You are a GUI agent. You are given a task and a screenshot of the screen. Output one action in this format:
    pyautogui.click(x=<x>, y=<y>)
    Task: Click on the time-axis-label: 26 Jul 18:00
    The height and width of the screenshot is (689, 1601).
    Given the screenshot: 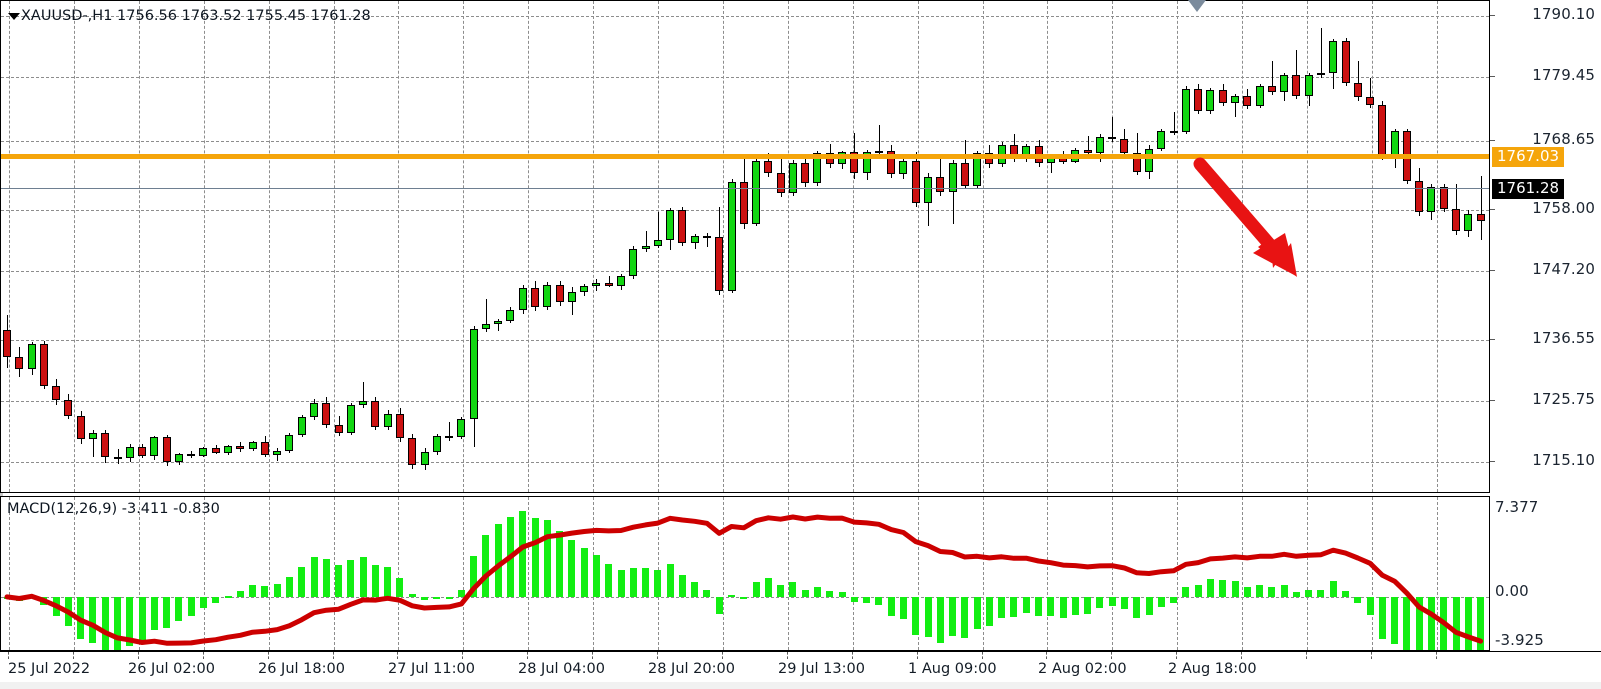 What is the action you would take?
    pyautogui.click(x=301, y=669)
    